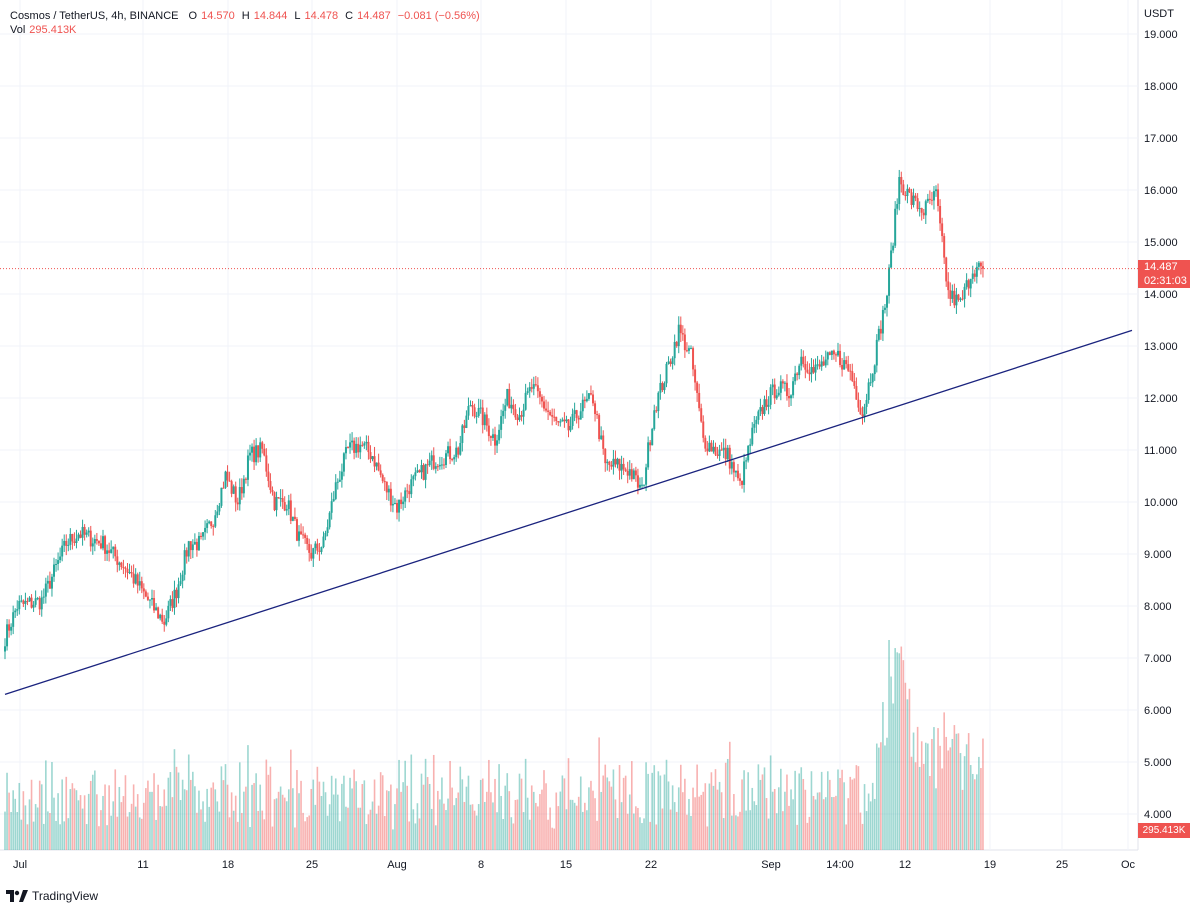  I want to click on currency-label: USDT, so click(1159, 14).